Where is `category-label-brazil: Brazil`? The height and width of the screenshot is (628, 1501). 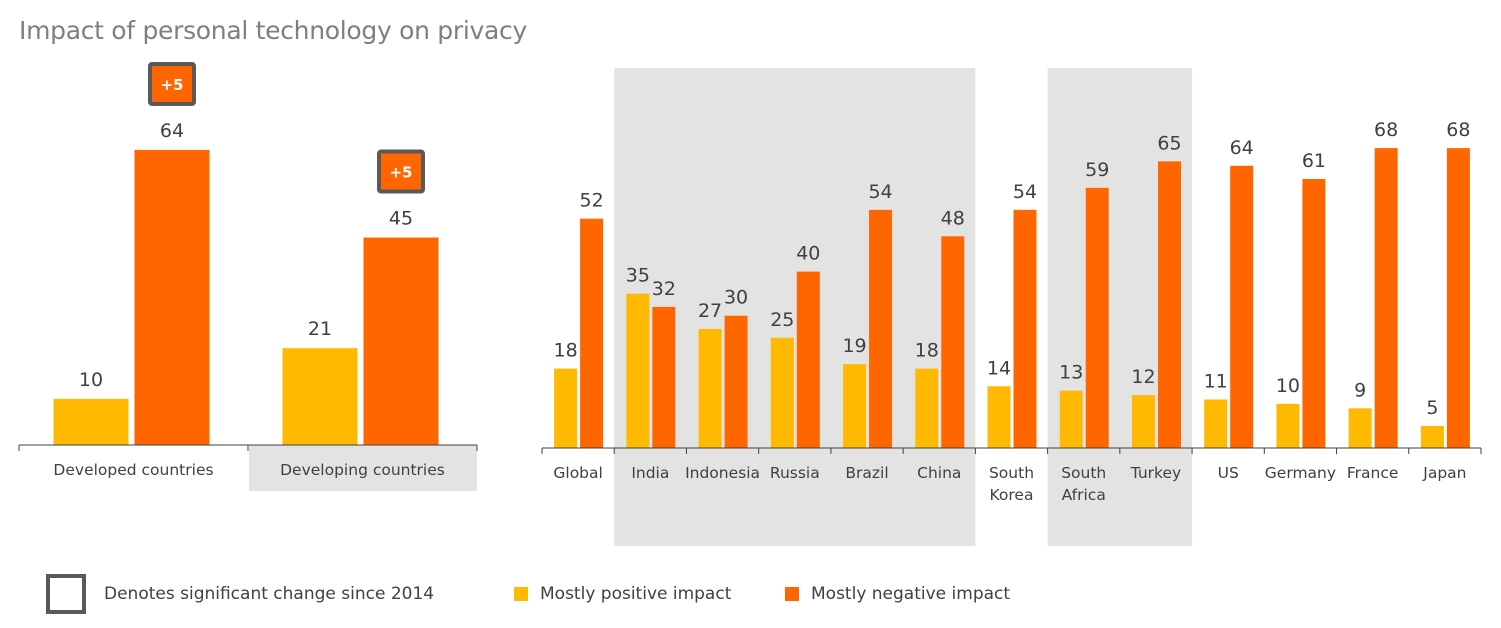
category-label-brazil: Brazil is located at coordinates (866, 473).